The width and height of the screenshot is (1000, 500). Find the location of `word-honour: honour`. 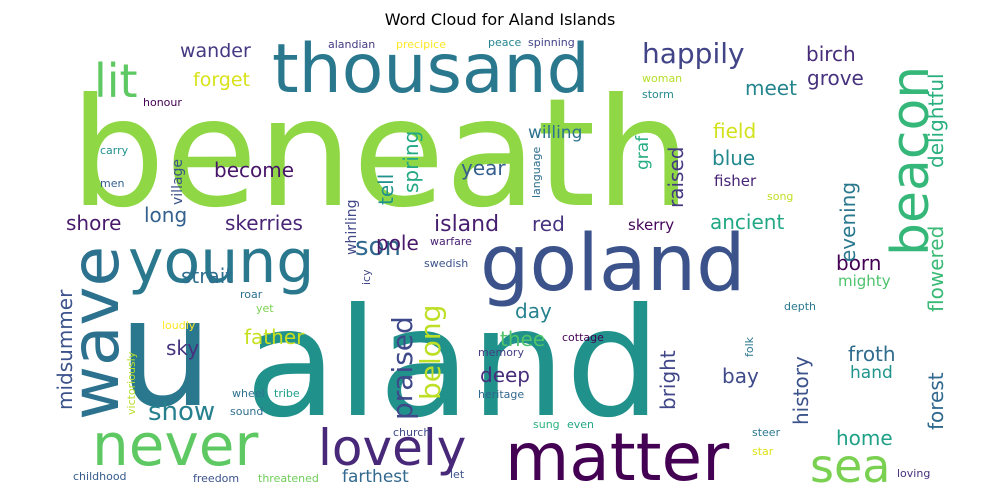

word-honour: honour is located at coordinates (162, 102).